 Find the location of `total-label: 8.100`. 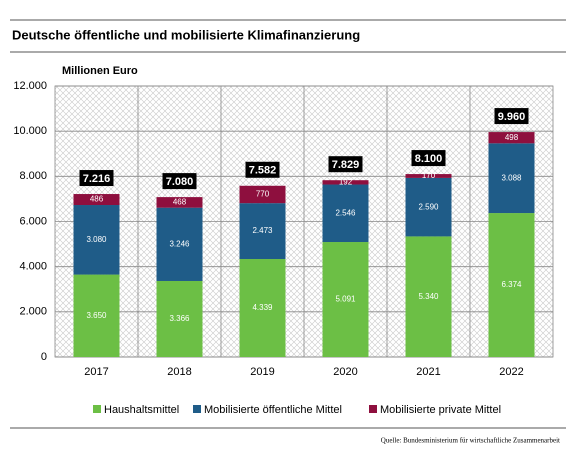

total-label: 8.100 is located at coordinates (429, 159).